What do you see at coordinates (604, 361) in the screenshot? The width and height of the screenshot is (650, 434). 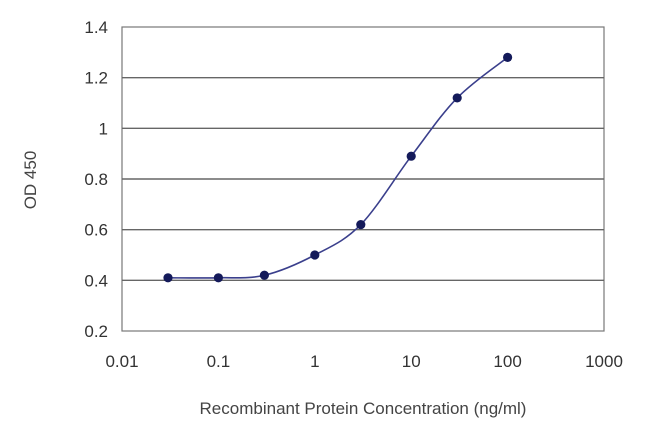 I see `x-tick-label: 1000` at bounding box center [604, 361].